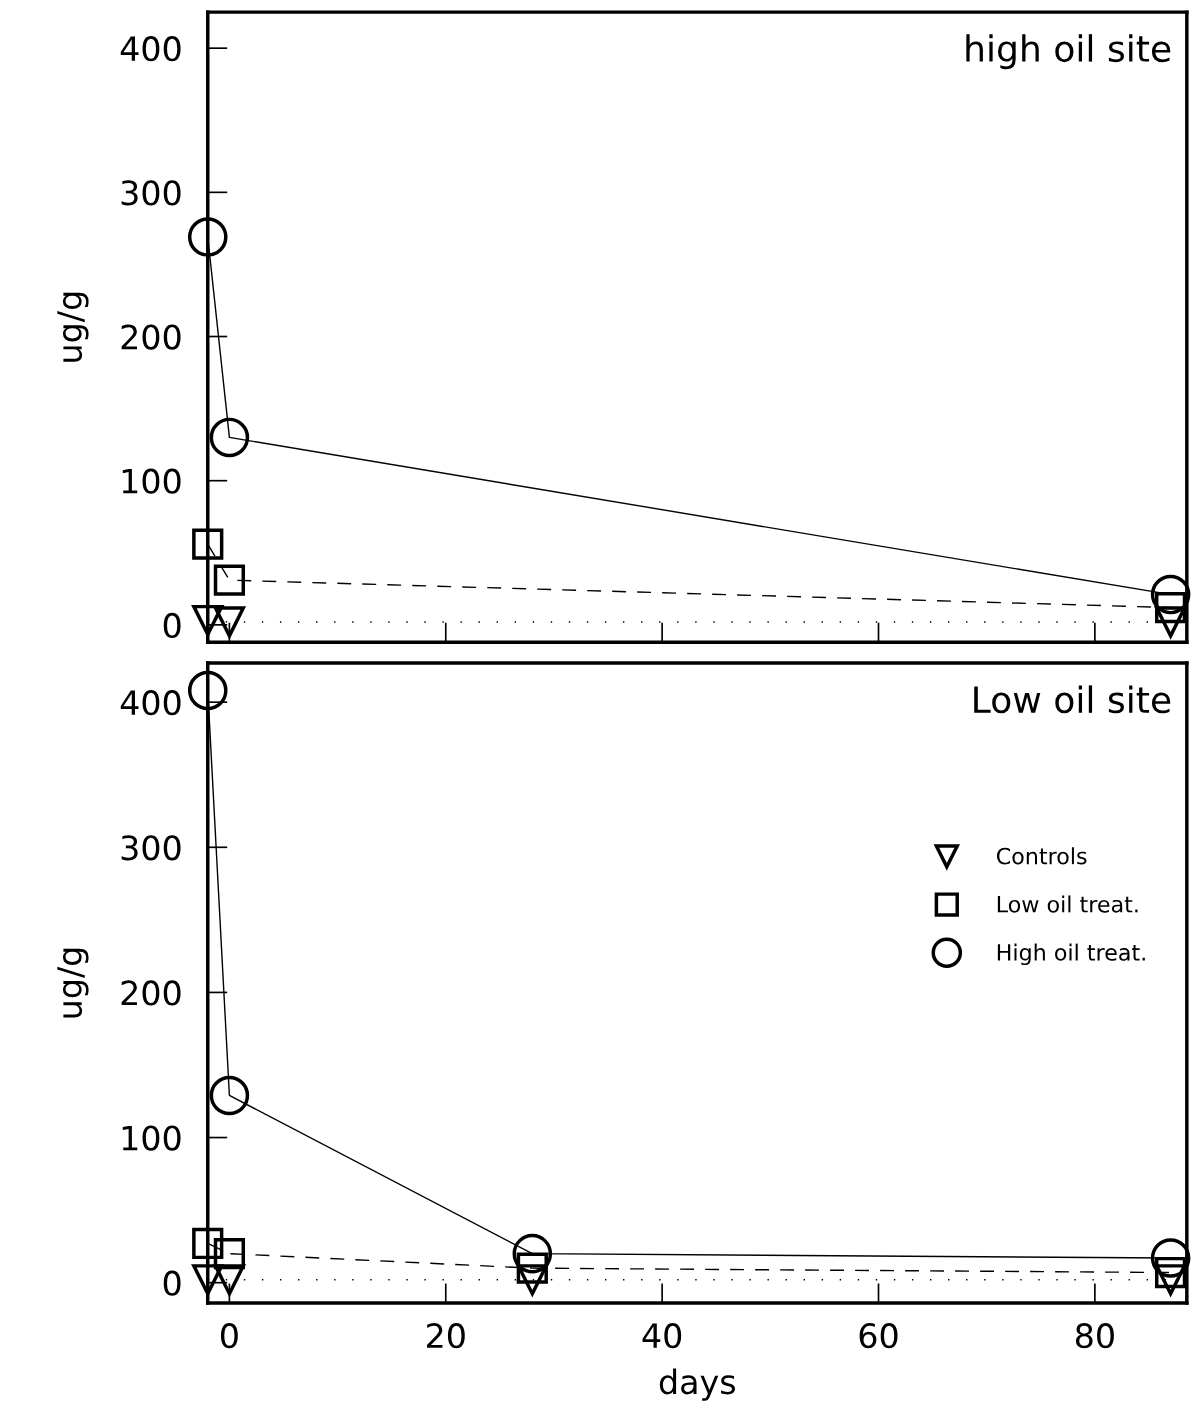 This screenshot has width=1194, height=1427. I want to click on legend-label: Controls, so click(1041, 856).